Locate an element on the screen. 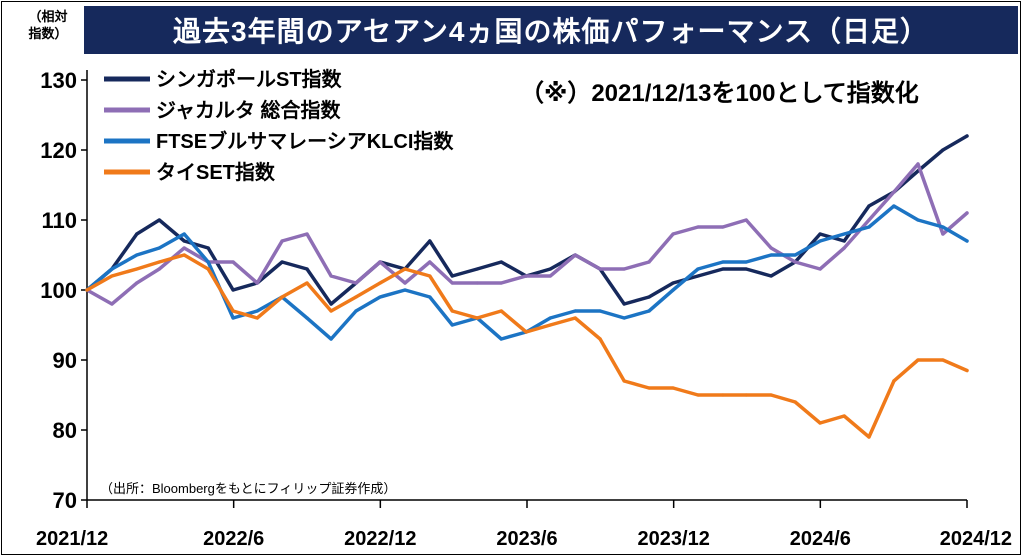 This screenshot has width=1024, height=558. chart-title-banner: 過去3年間のアセアン4ヵ国の株価パフォーマンス（日足） is located at coordinates (551, 30).